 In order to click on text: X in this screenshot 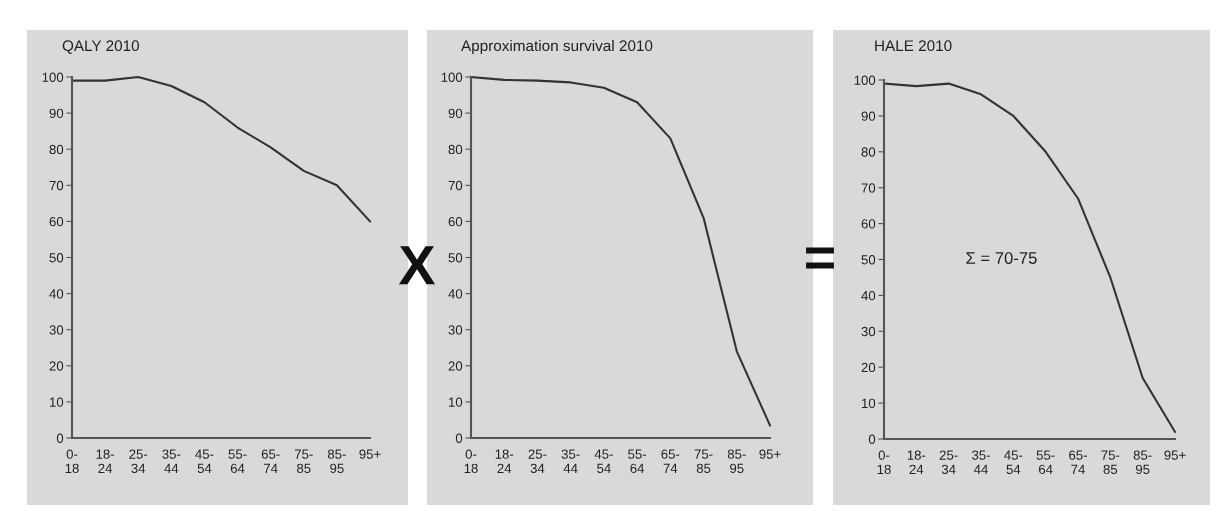, I will do `click(417, 265)`.